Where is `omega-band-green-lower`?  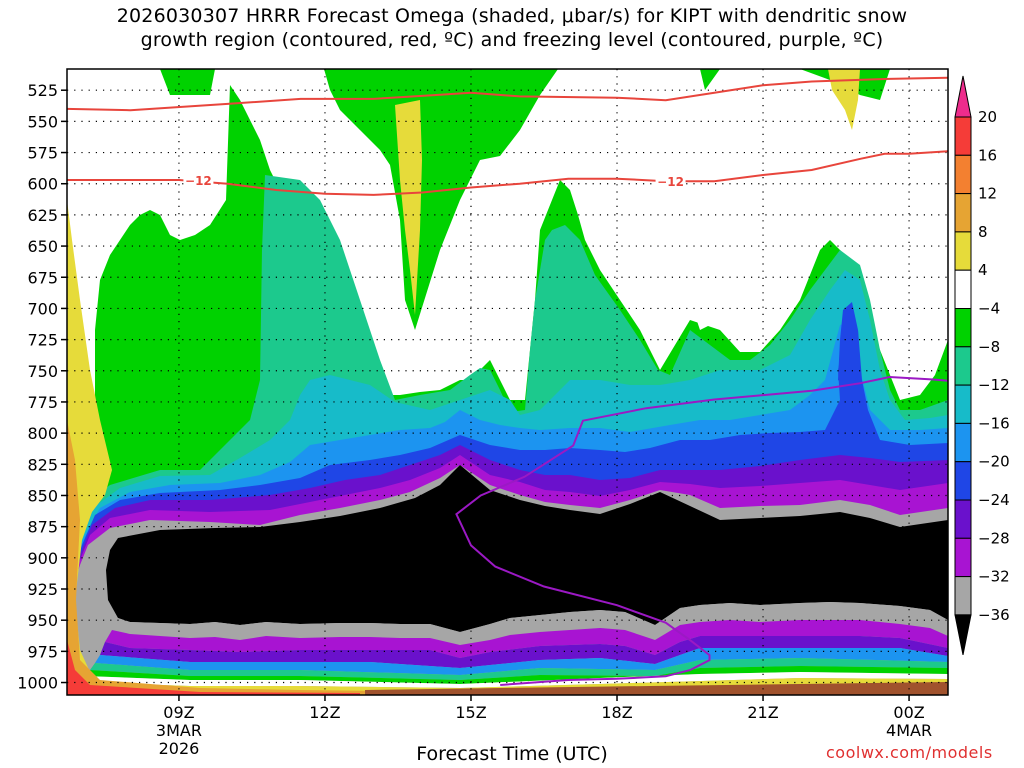 omega-band-green-lower is located at coordinates (516, 675).